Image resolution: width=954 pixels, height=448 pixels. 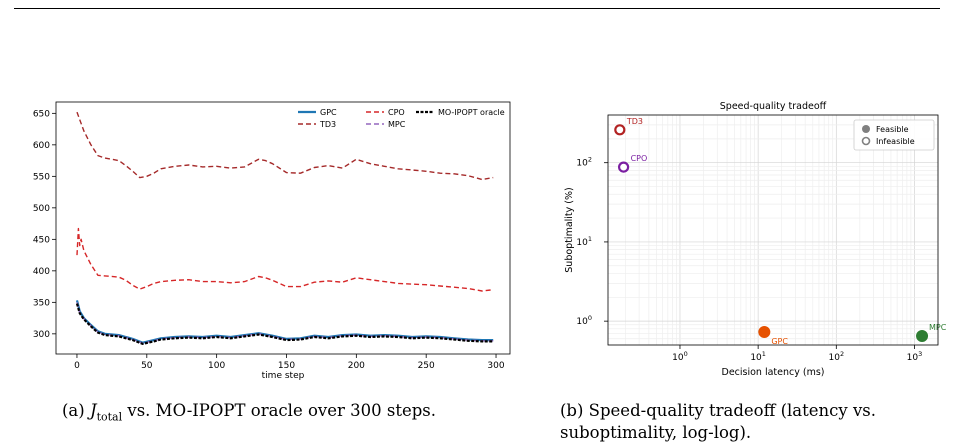 I want to click on x-tick-label: 300, so click(x=495, y=366).